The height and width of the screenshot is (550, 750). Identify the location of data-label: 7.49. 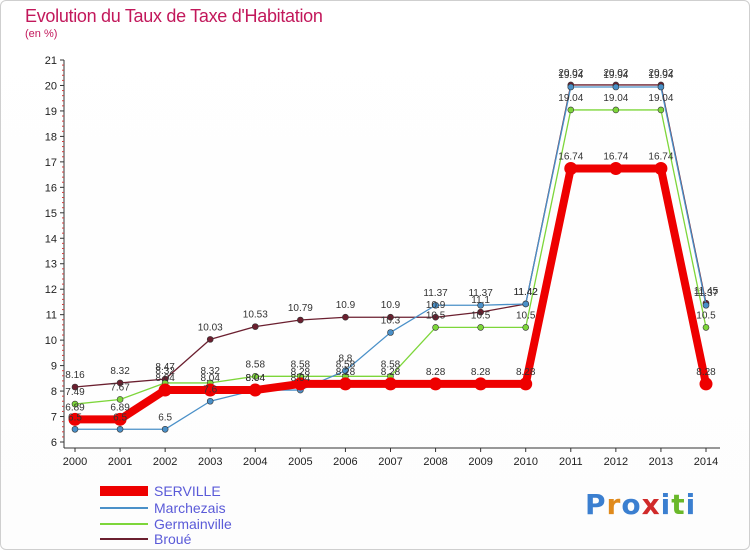
(75, 392).